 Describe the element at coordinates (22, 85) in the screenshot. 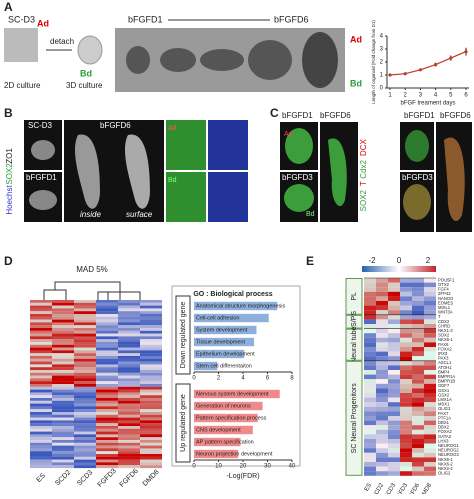

I see `label: 2D culture` at that location.